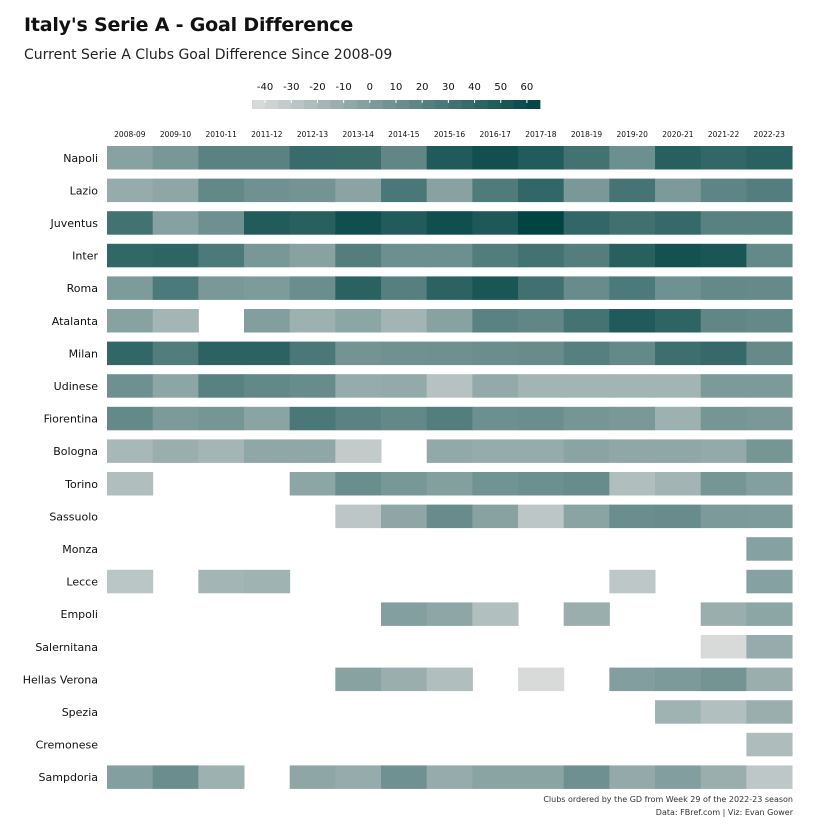  Describe the element at coordinates (176, 134) in the screenshot. I see `season-label: 2009-10` at that location.